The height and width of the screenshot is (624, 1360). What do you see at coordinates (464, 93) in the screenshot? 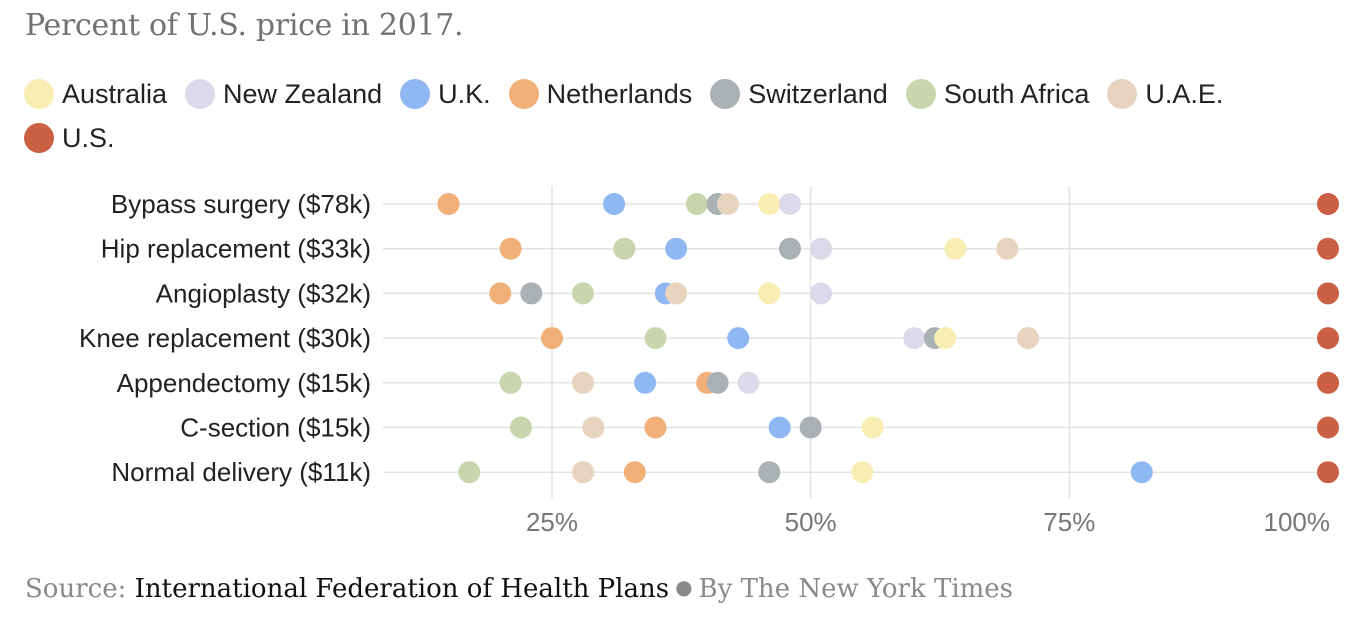
I see `legend-label: U.K.` at bounding box center [464, 93].